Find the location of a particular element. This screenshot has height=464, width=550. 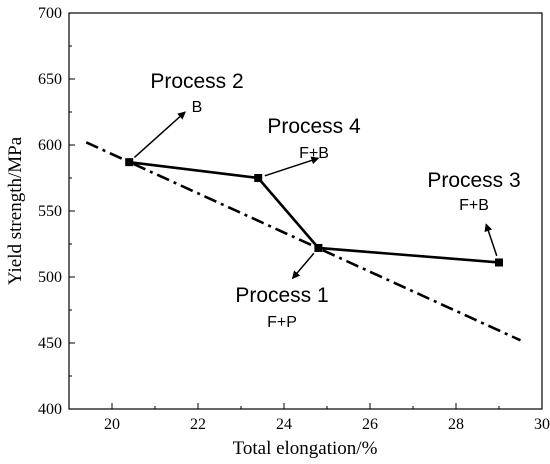

x-tick-label: 26 is located at coordinates (370, 424).